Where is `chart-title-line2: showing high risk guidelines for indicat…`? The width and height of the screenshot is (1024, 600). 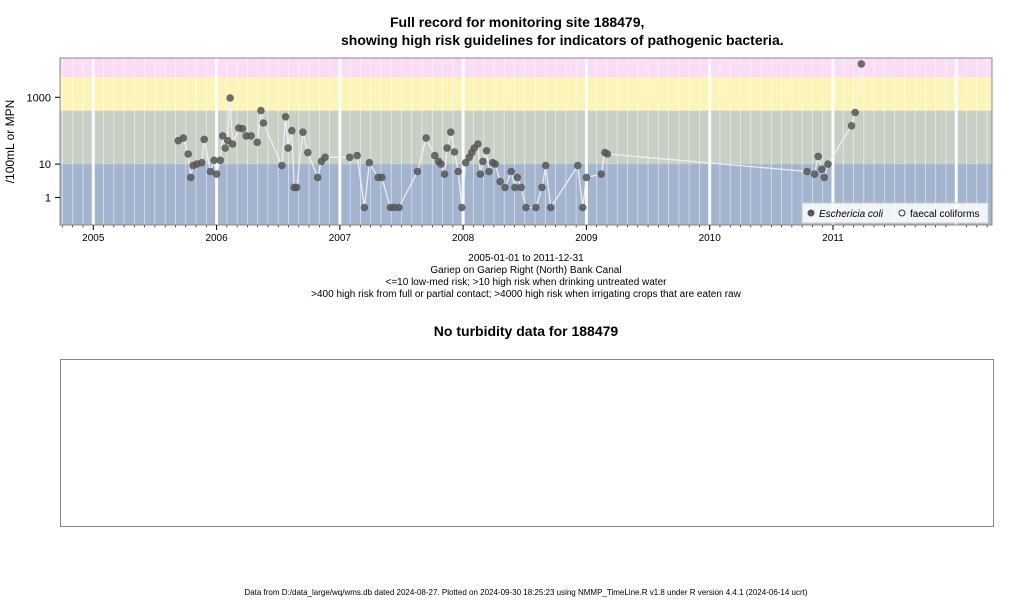
chart-title-line2: showing high risk guidelines for indicat… is located at coordinates (562, 40).